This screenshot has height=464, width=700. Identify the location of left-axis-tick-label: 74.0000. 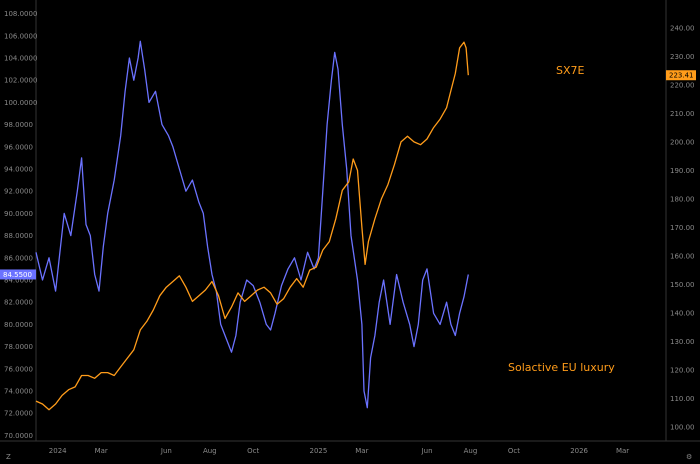
(18, 392).